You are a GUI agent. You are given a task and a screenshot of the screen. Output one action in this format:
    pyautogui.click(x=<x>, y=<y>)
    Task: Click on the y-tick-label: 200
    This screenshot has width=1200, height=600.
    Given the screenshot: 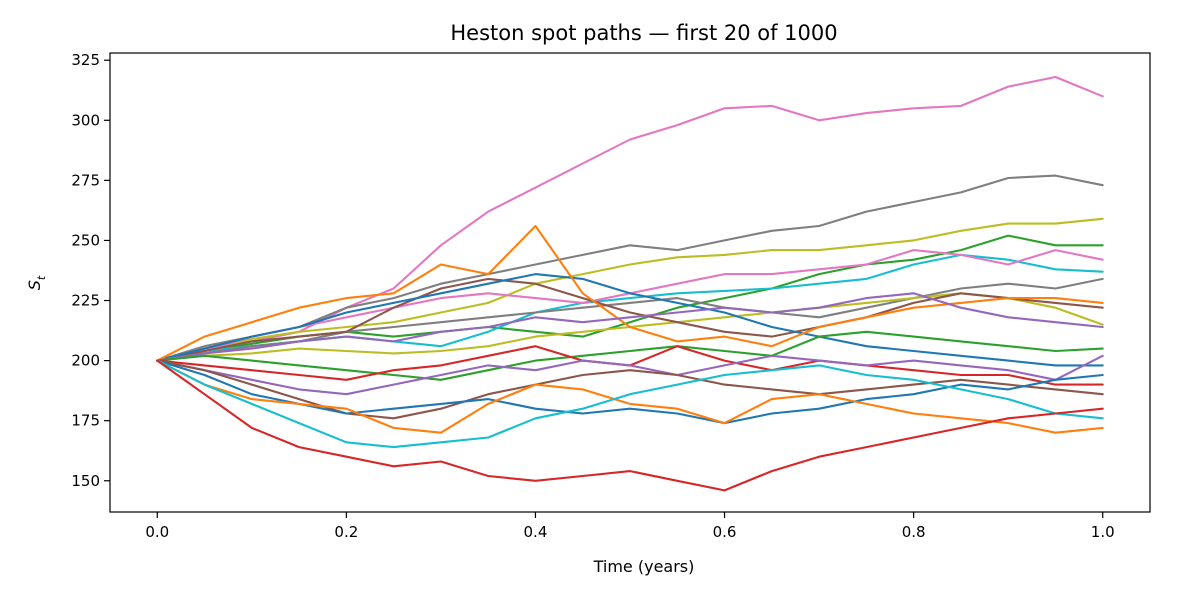 What is the action you would take?
    pyautogui.click(x=85, y=361)
    